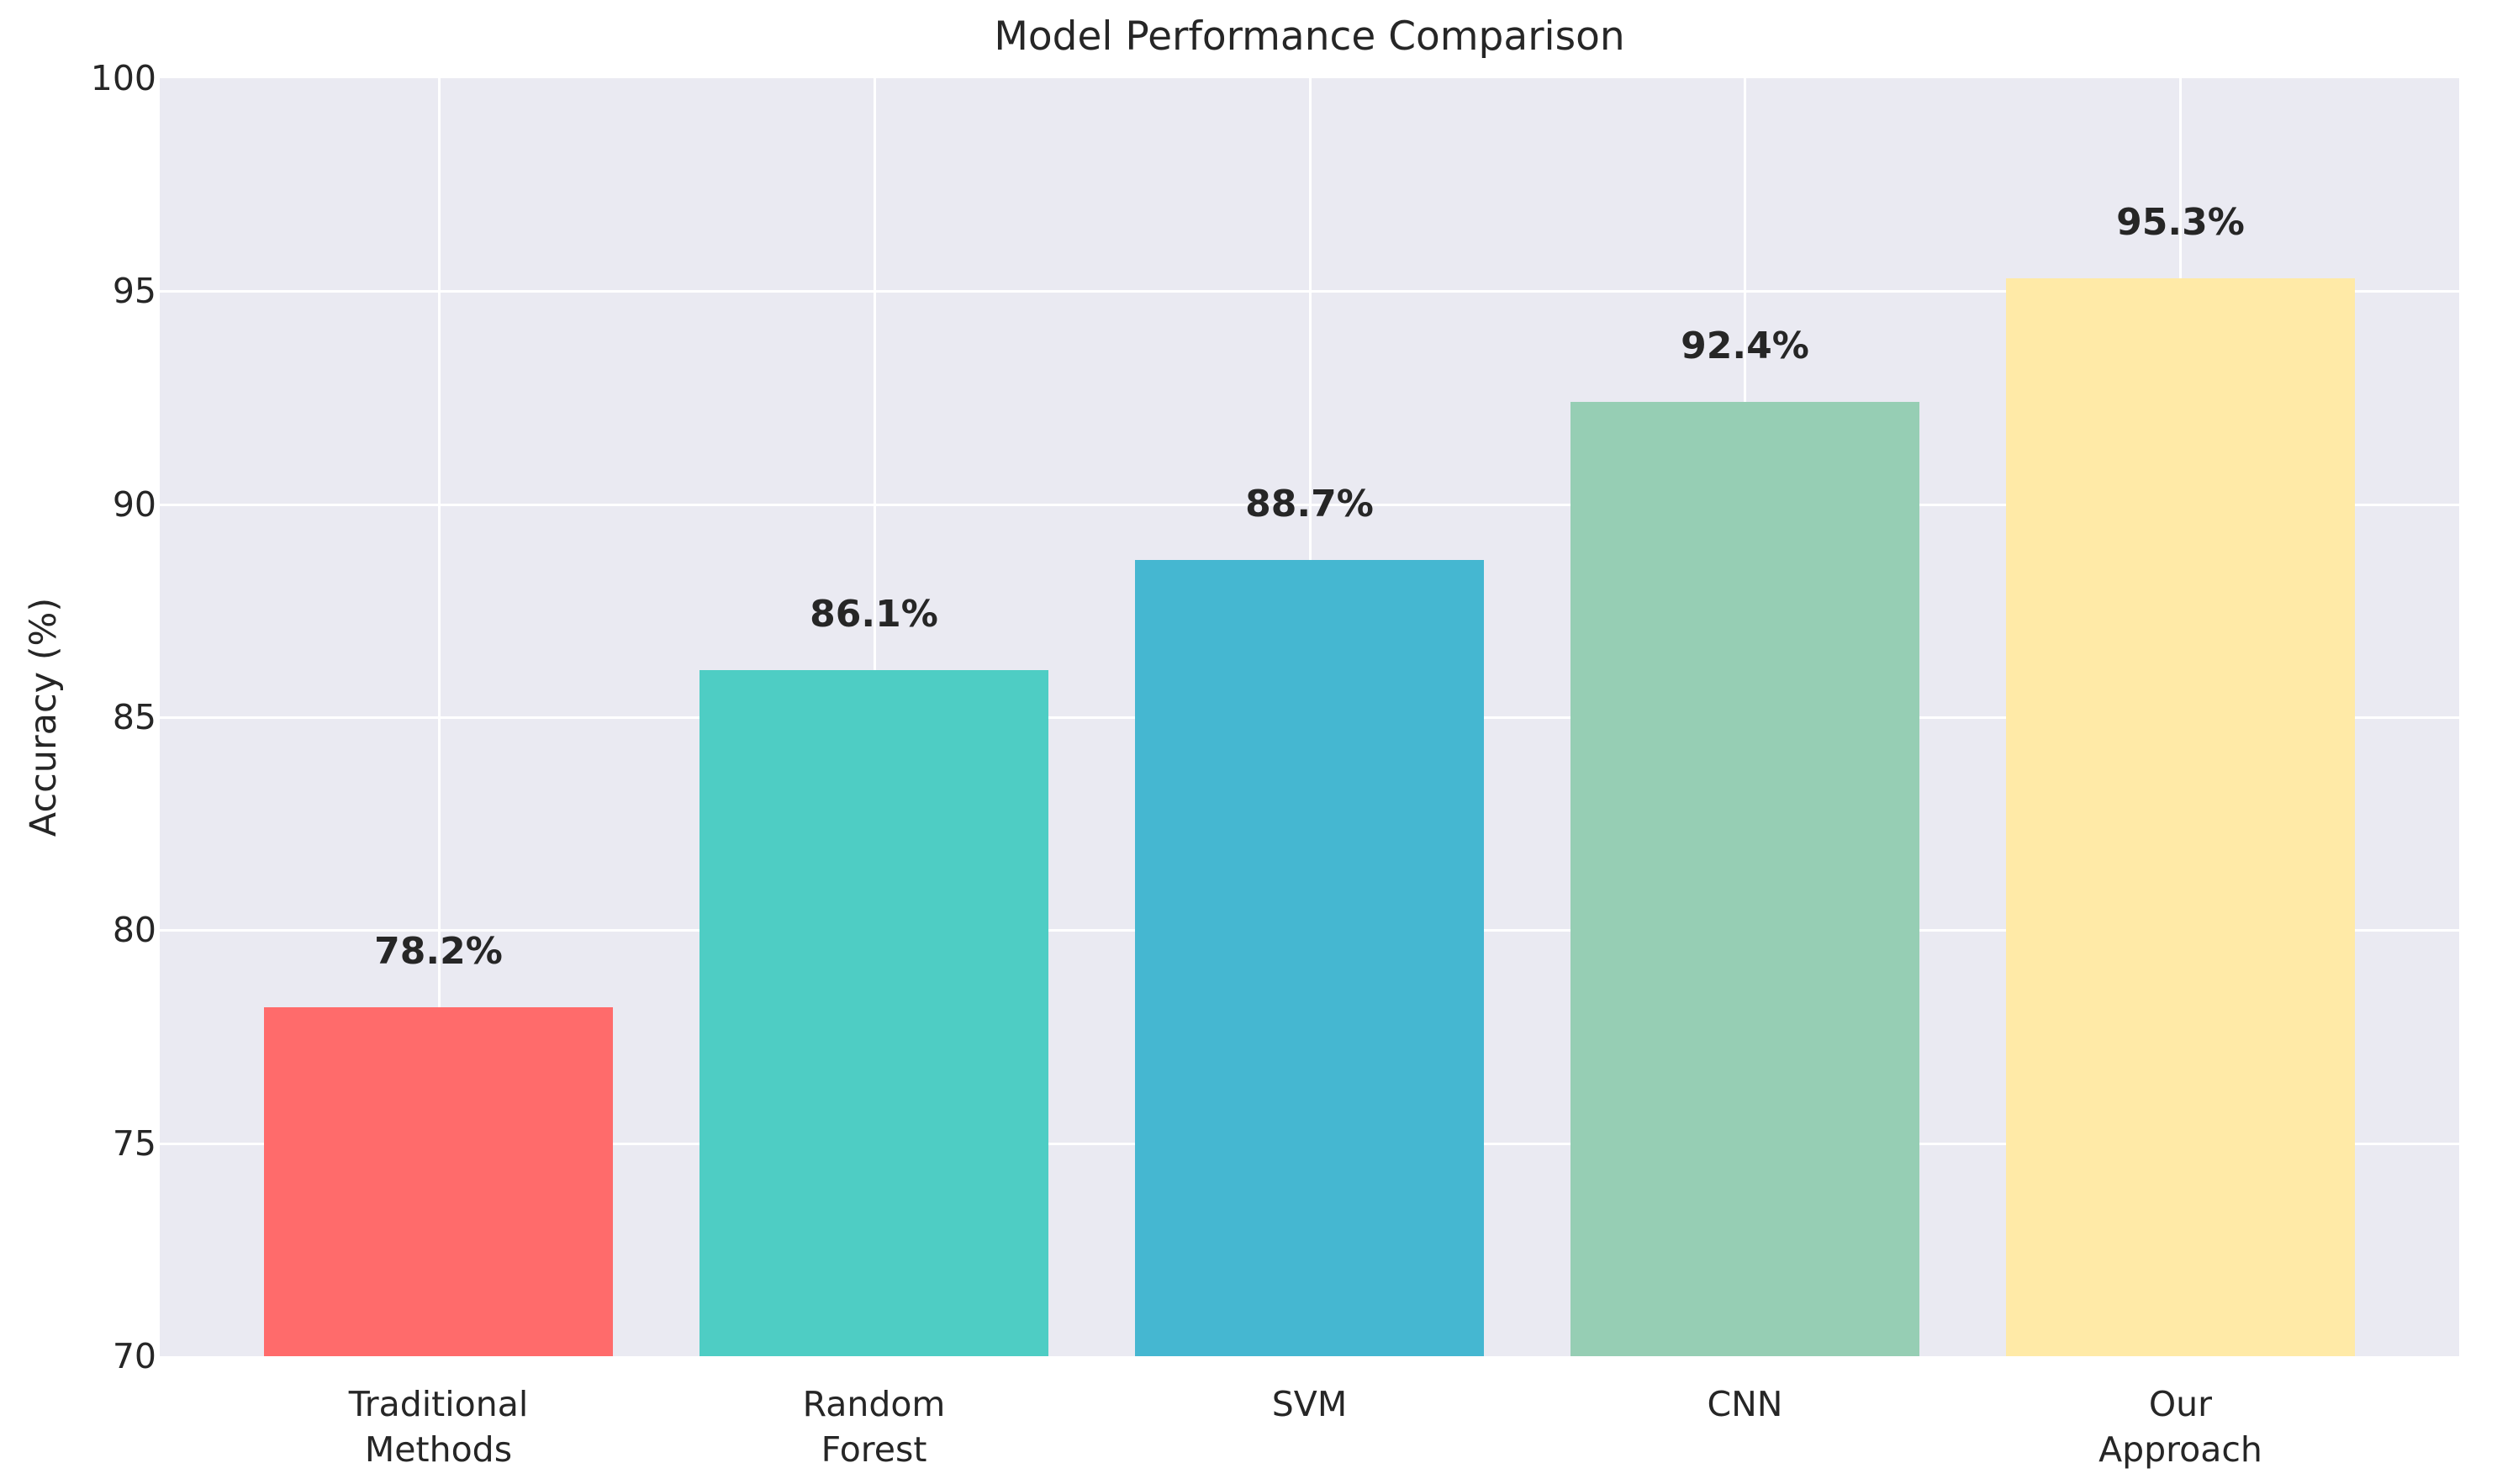  What do you see at coordinates (1309, 1404) in the screenshot?
I see `x-tick-label: SVM` at bounding box center [1309, 1404].